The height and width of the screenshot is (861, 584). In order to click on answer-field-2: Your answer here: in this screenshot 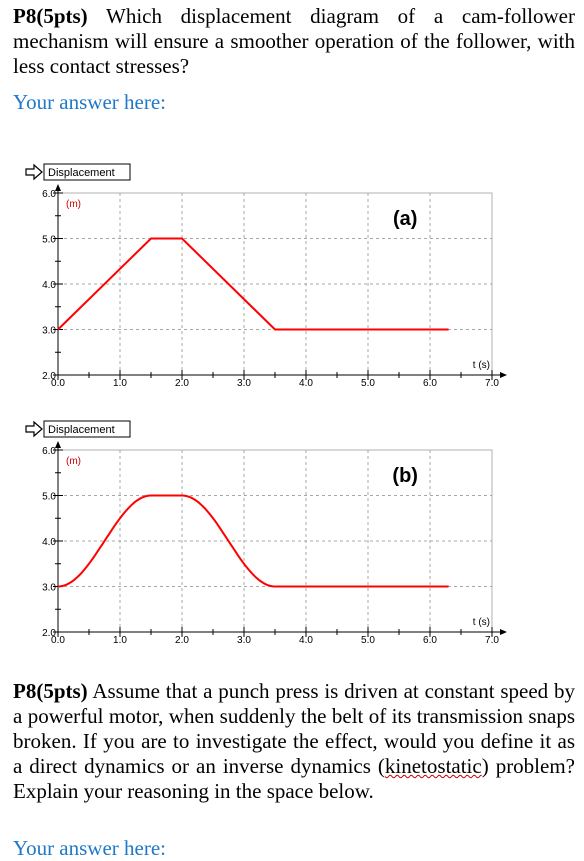, I will do `click(89, 848)`.